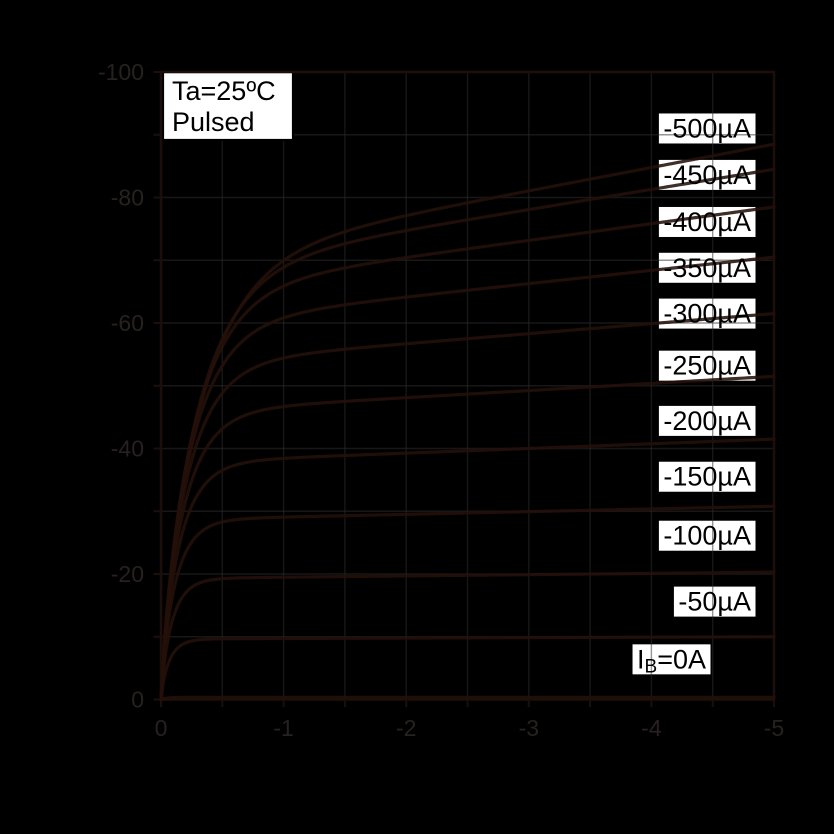 This screenshot has height=834, width=834. What do you see at coordinates (127, 449) in the screenshot?
I see `y-tick-label: -40` at bounding box center [127, 449].